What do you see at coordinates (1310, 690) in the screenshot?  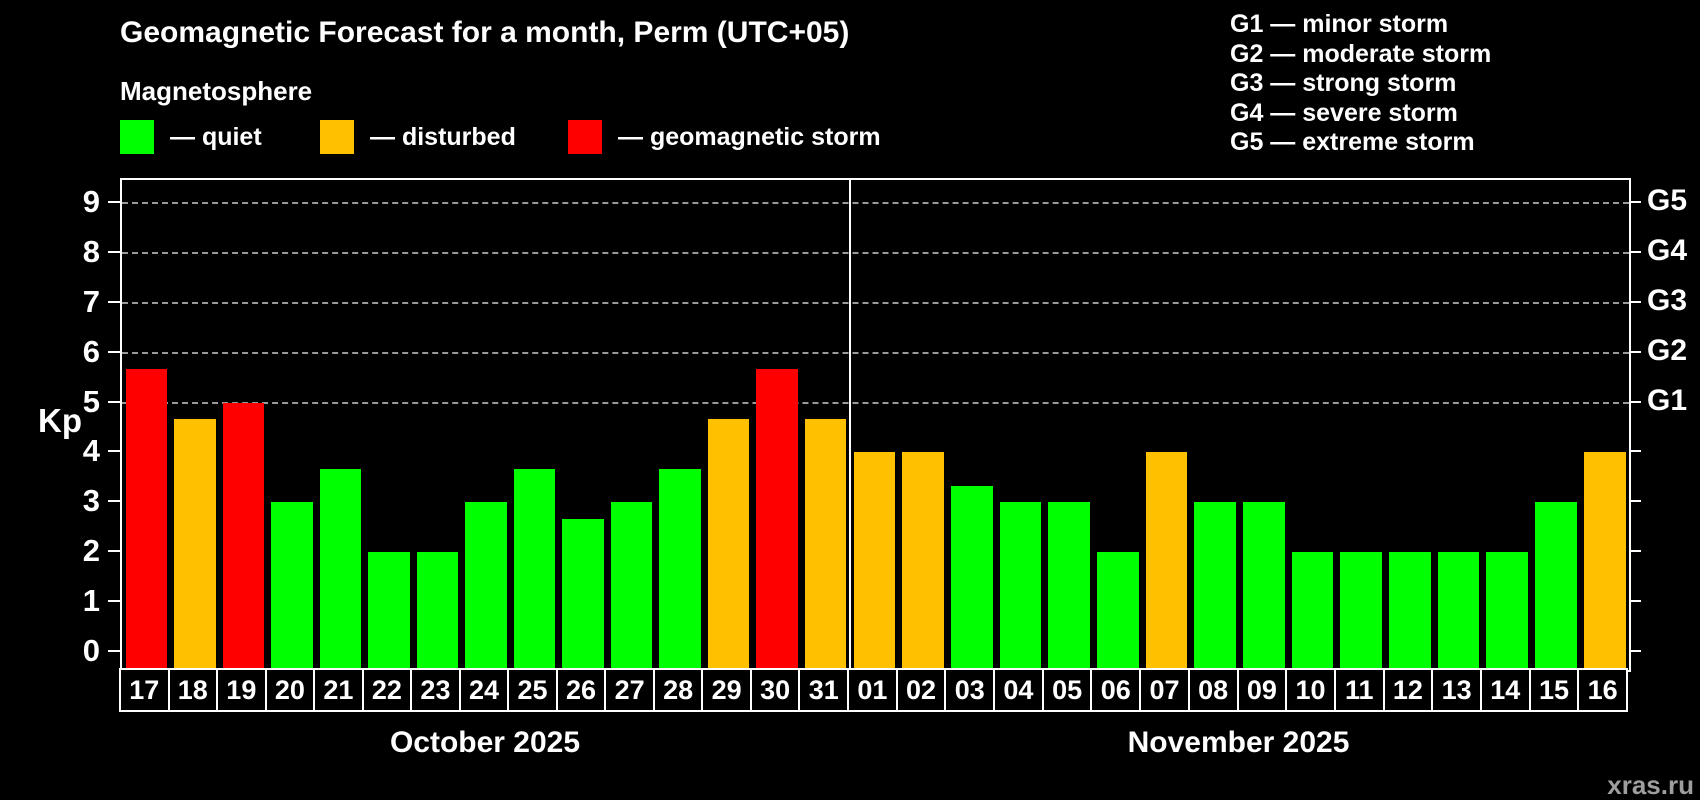 I see `day-label-10: 10` at bounding box center [1310, 690].